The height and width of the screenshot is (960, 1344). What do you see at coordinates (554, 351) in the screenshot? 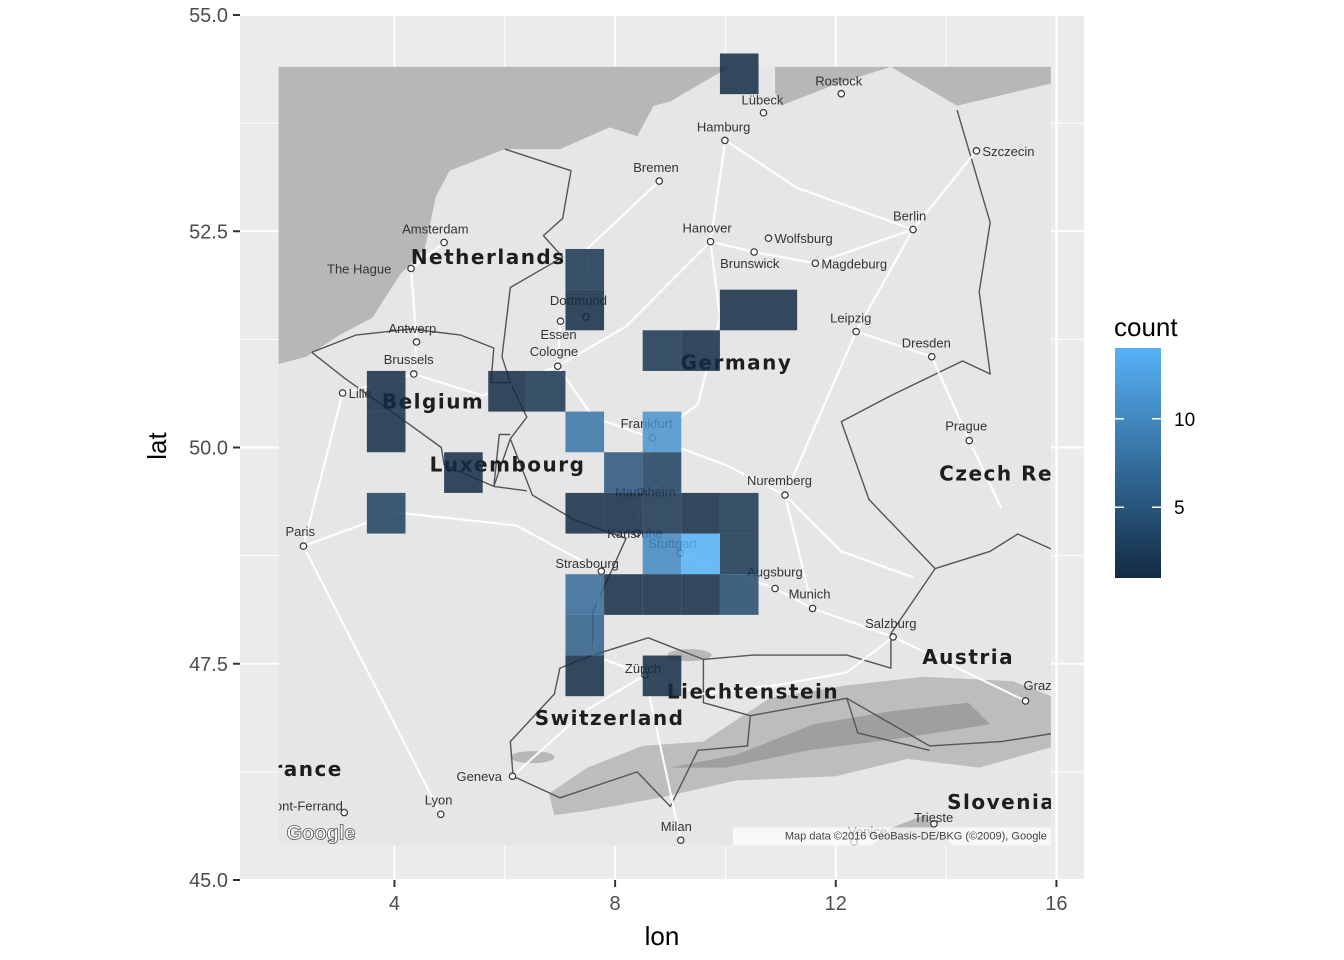
I see `city-label: Cologne` at bounding box center [554, 351].